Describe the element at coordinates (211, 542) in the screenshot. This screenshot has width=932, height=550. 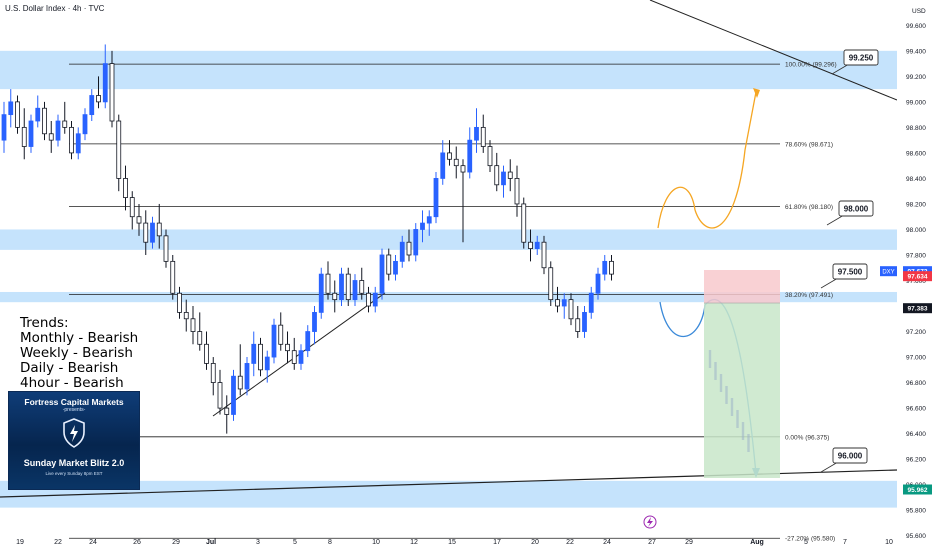
I see `x-tick-5: Jul` at that location.